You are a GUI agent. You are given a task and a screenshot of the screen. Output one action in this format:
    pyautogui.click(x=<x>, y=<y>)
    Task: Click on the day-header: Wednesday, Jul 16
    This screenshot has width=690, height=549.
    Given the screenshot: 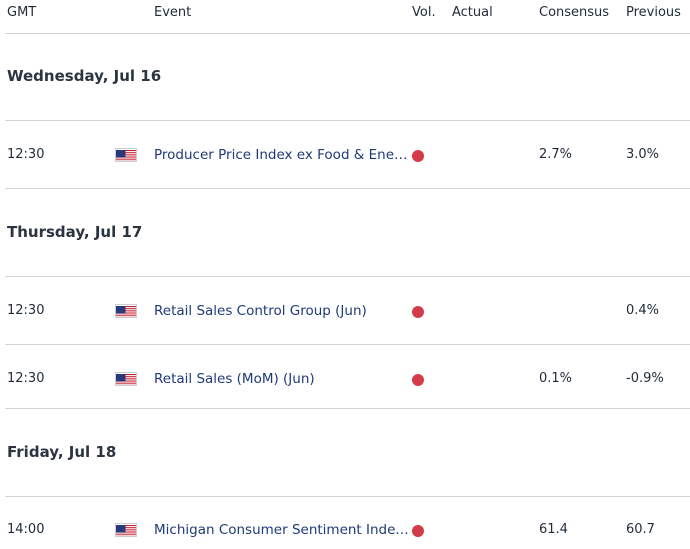 What is the action you would take?
    pyautogui.click(x=84, y=76)
    